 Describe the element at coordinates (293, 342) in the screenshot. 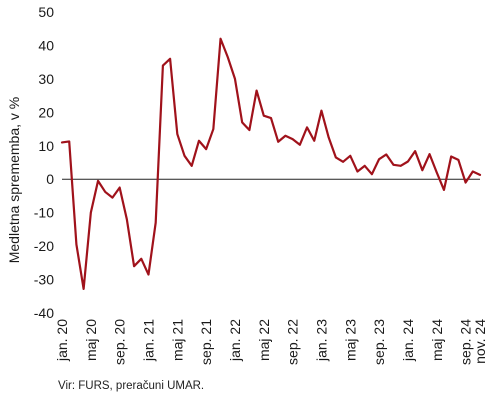

I see `x-tick-label: sep. 22` at that location.